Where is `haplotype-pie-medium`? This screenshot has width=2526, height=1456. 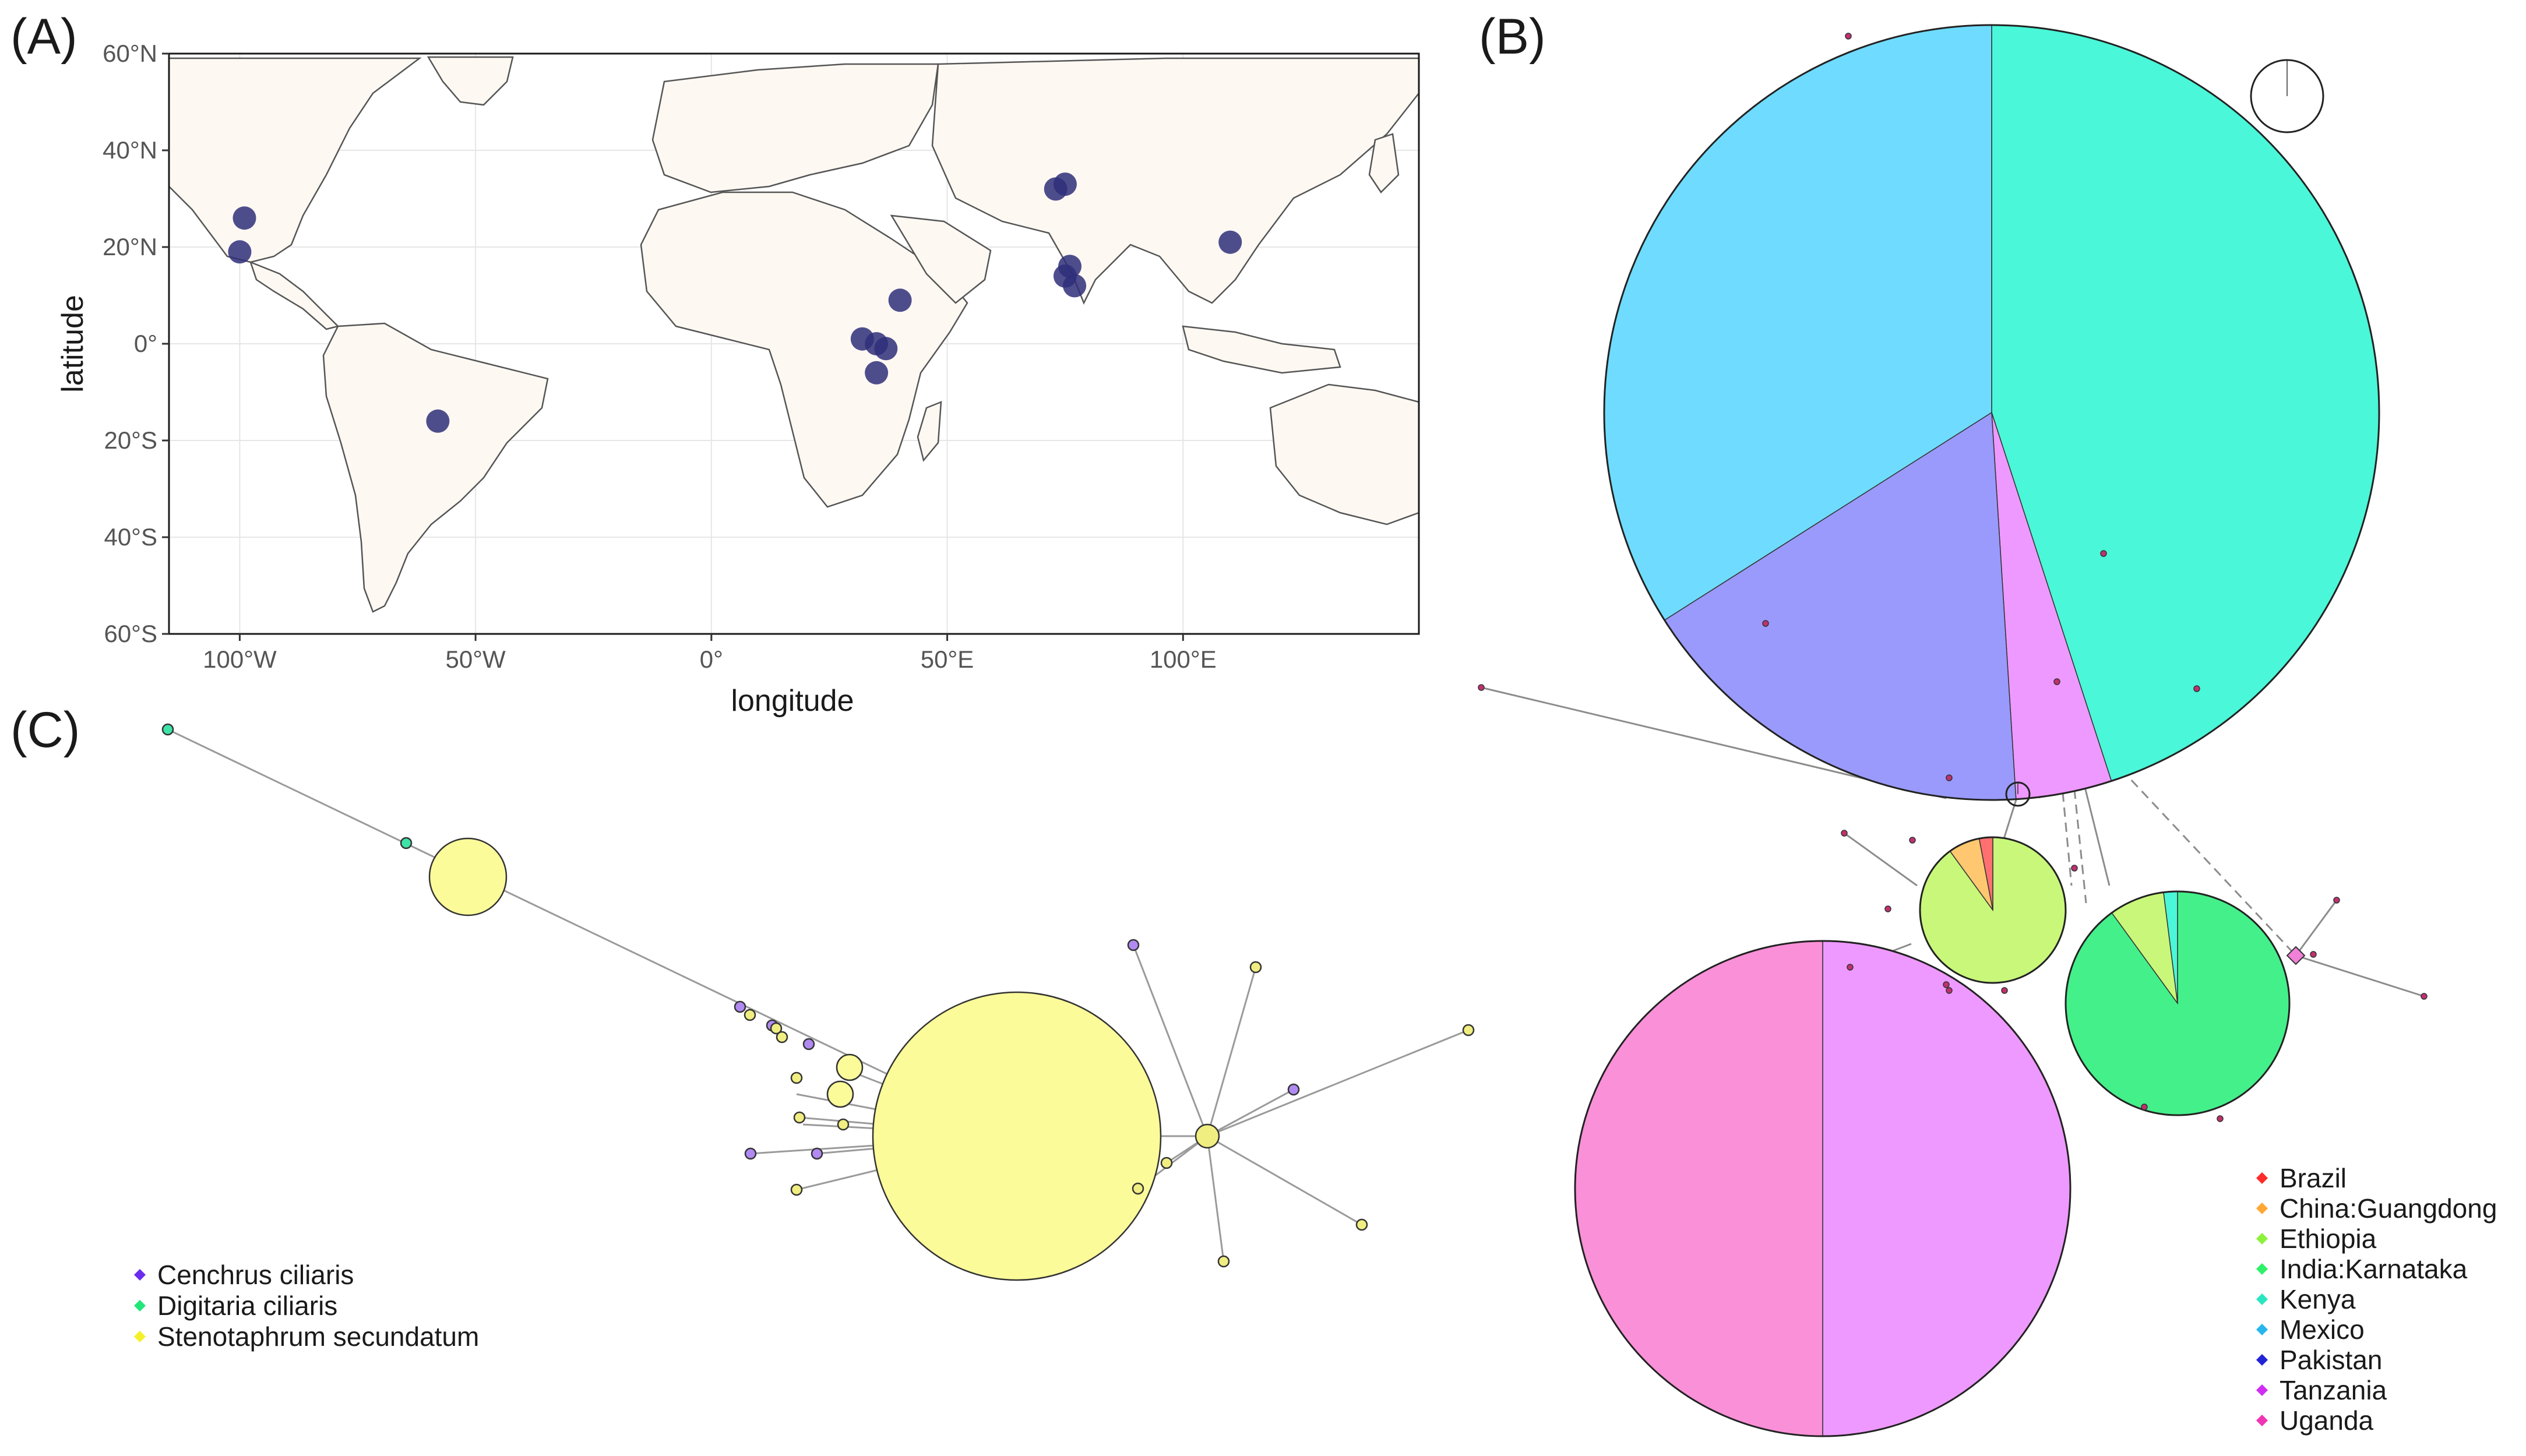
haplotype-pie-medium is located at coordinates (2178, 1003).